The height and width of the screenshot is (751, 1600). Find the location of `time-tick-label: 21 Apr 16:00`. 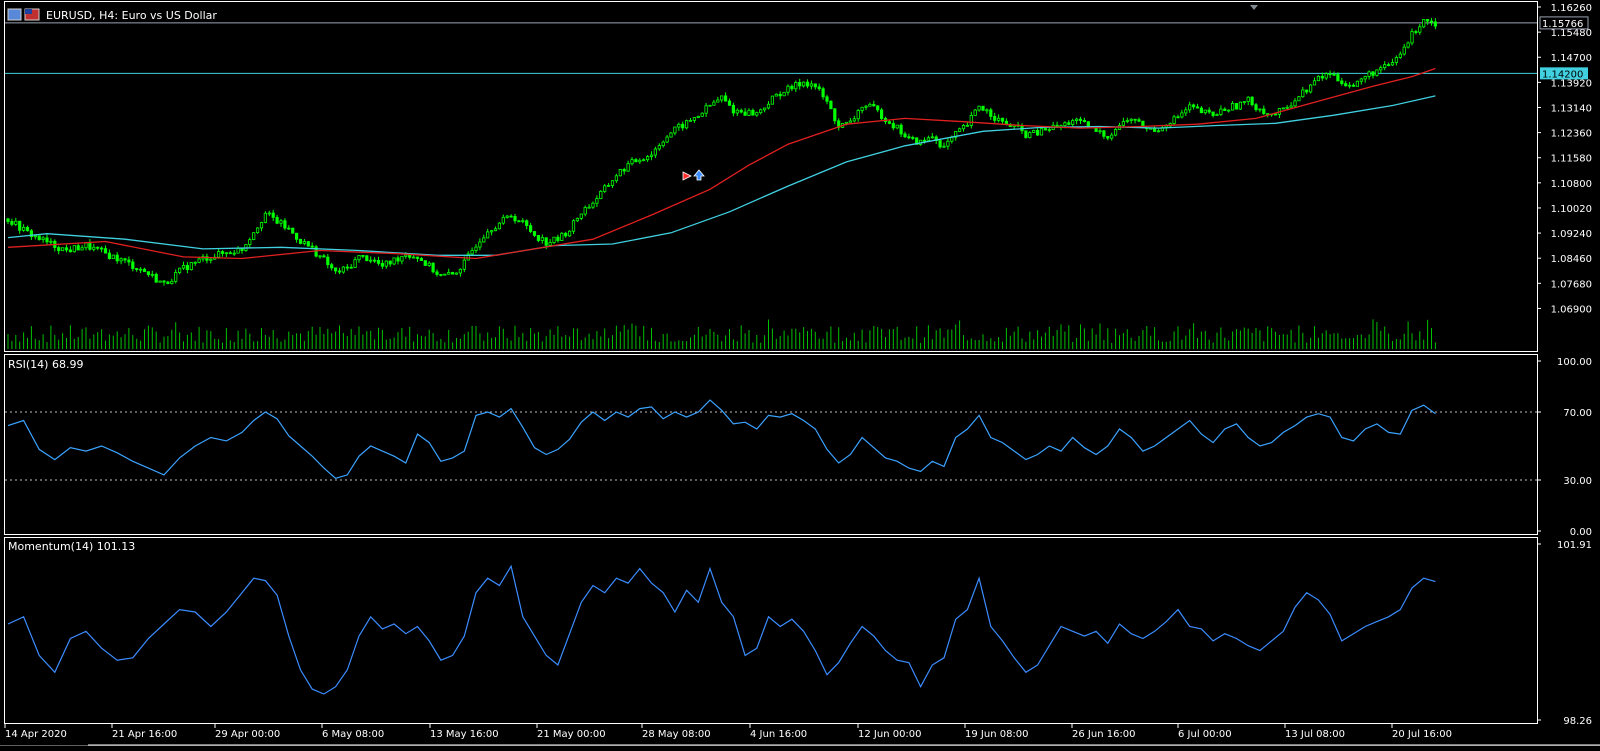

time-tick-label: 21 Apr 16:00 is located at coordinates (144, 734).